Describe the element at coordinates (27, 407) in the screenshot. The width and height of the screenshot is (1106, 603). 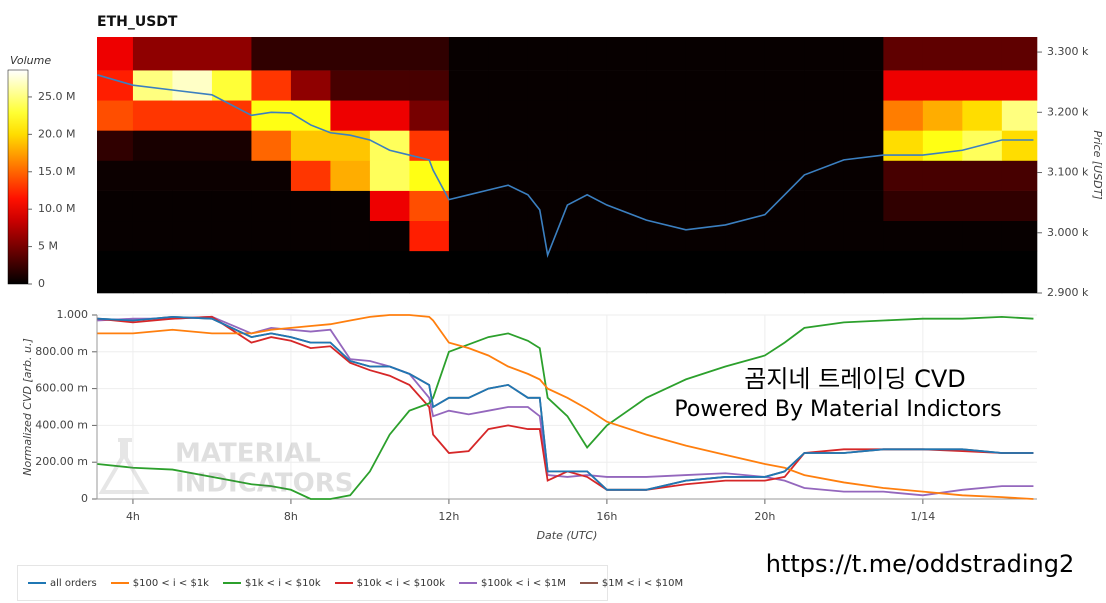
I see `y-axis-label: Normalized CVD [arb. u.]` at that location.